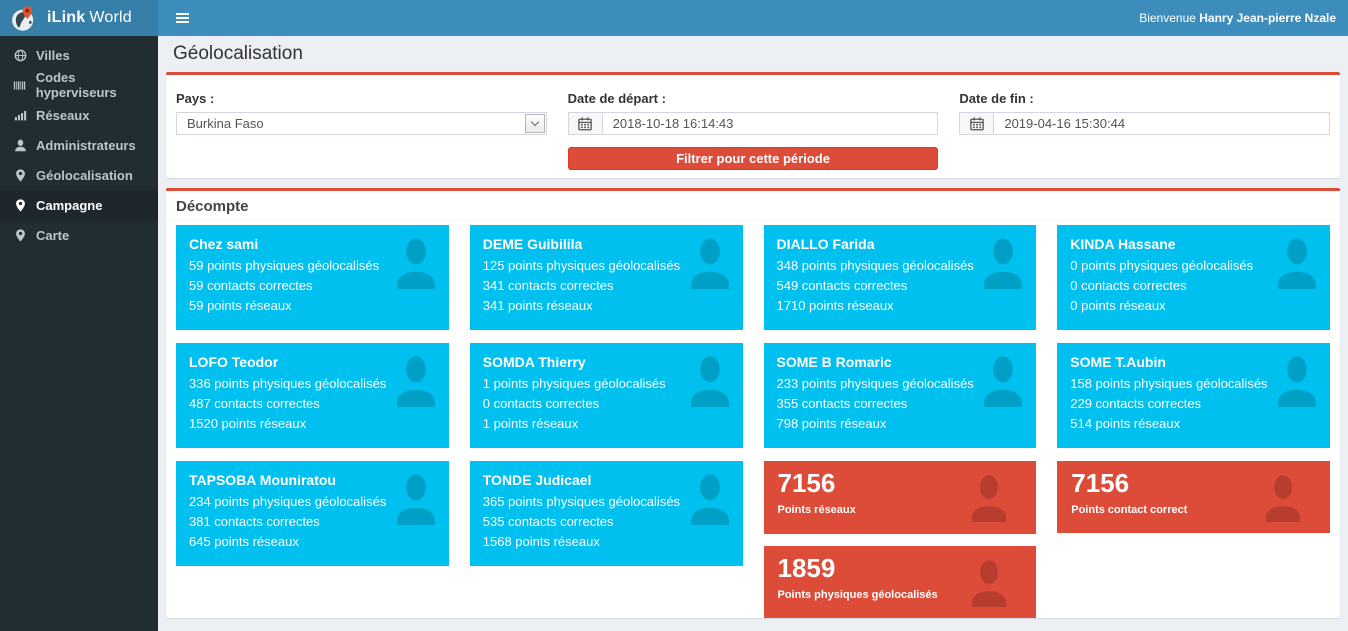 The height and width of the screenshot is (631, 1348). What do you see at coordinates (1123, 244) in the screenshot?
I see `agent-name: KINDA Hassane` at bounding box center [1123, 244].